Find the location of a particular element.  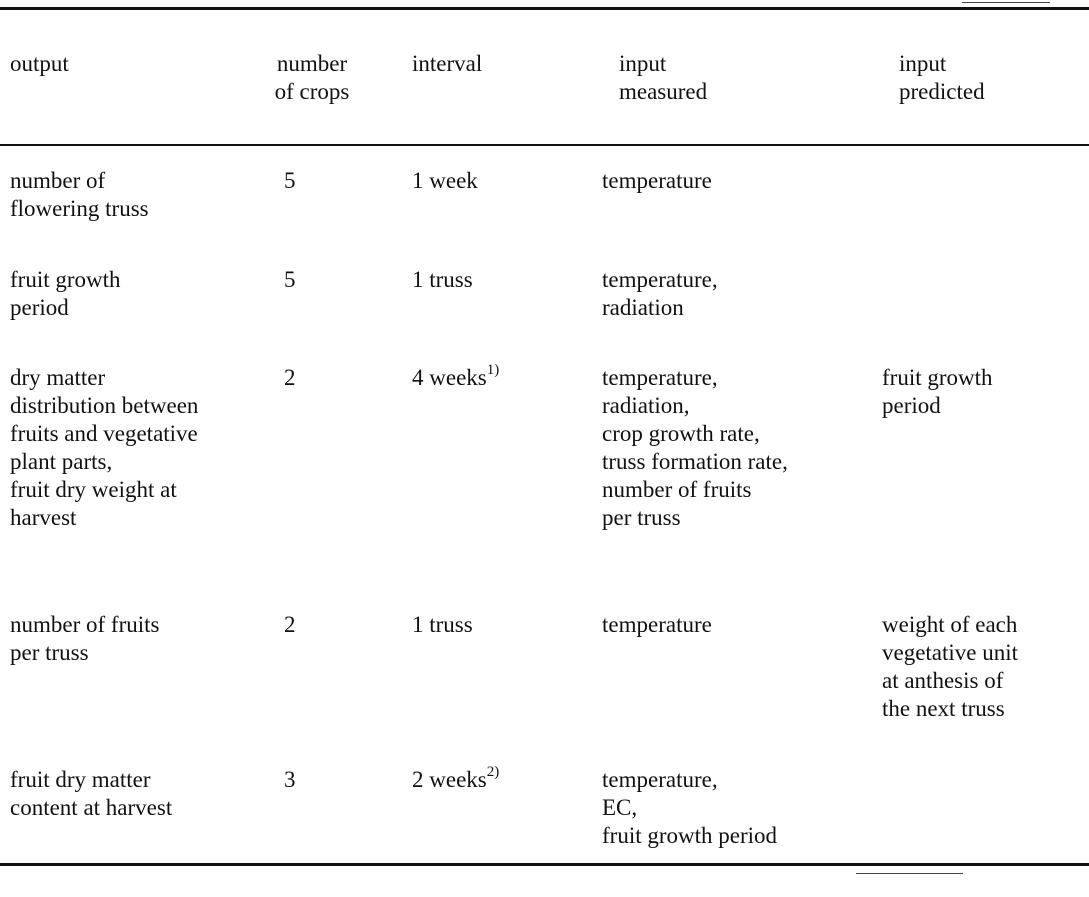

table-row-interval: 4 weeks1) is located at coordinates (492, 377).